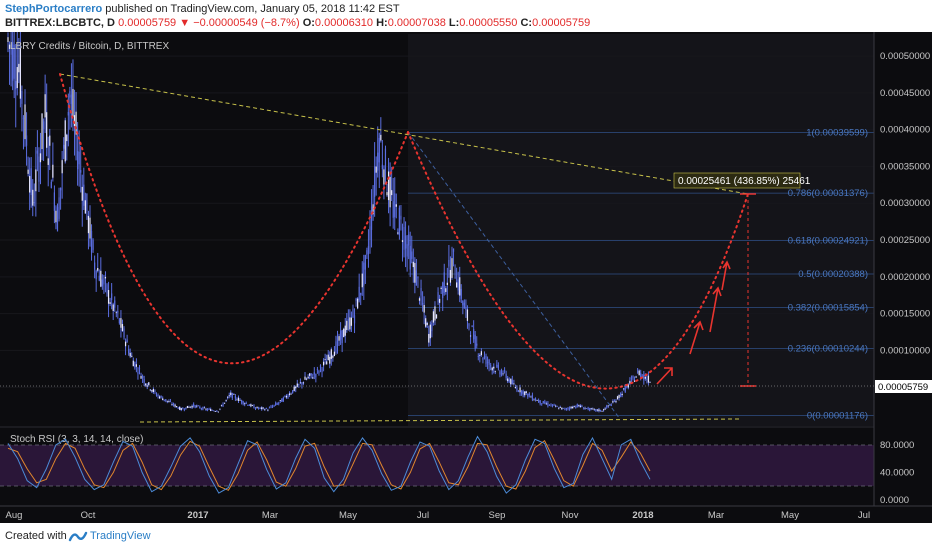  What do you see at coordinates (416, 23) in the screenshot?
I see `high-value: 0.00007038` at bounding box center [416, 23].